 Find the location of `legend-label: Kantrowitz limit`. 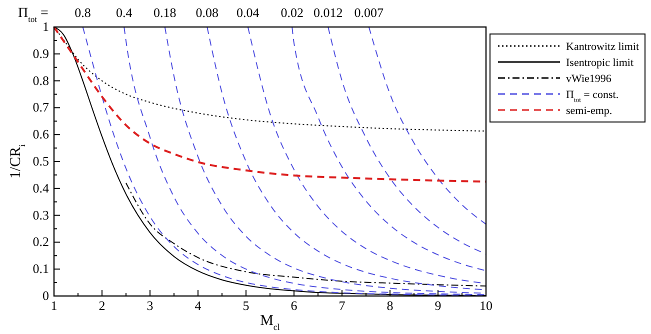

legend-label: Kantrowitz limit is located at coordinates (603, 47).